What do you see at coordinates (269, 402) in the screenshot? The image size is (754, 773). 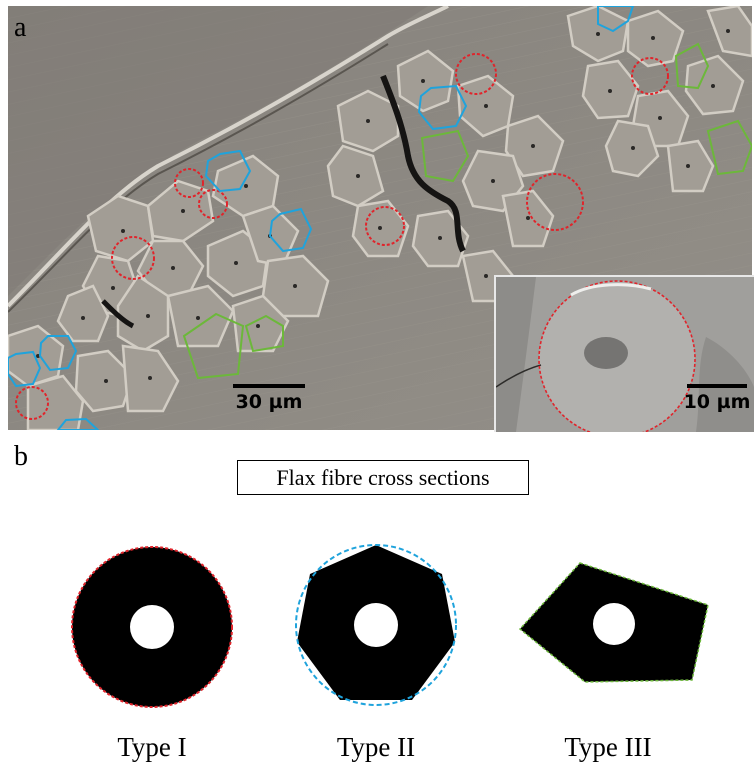 I see `scale-bar-main-label: 30 µm` at bounding box center [269, 402].